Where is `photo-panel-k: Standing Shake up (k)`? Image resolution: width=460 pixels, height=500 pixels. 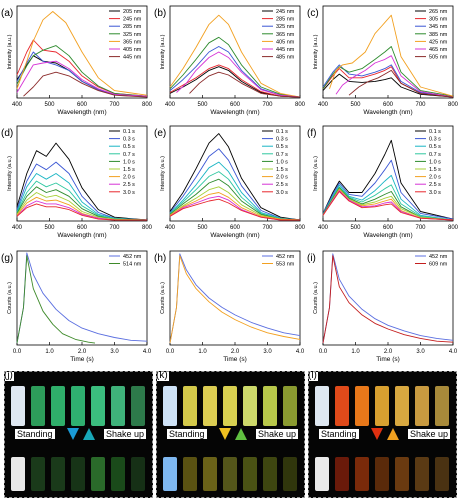 photo-panel-k: Standing Shake up (k) is located at coordinates (230, 434).